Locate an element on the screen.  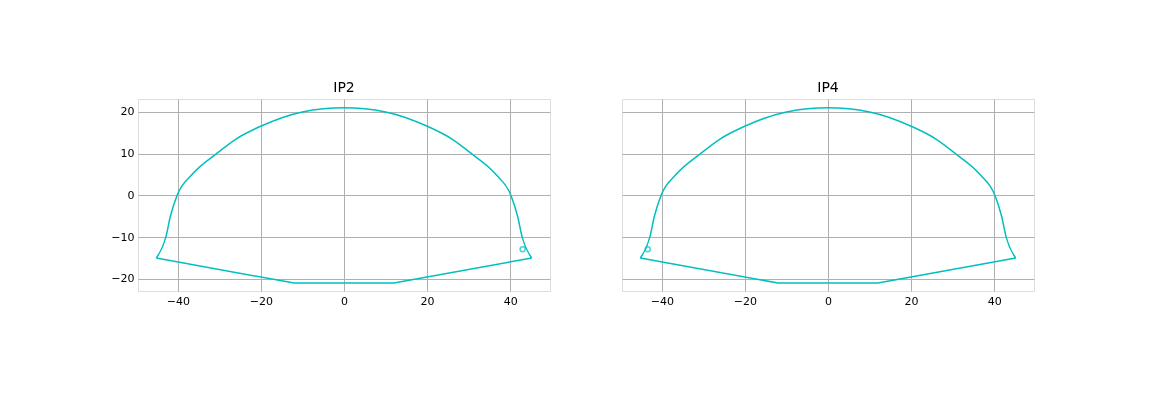
y-tick-label: 10 is located at coordinates (127, 154).